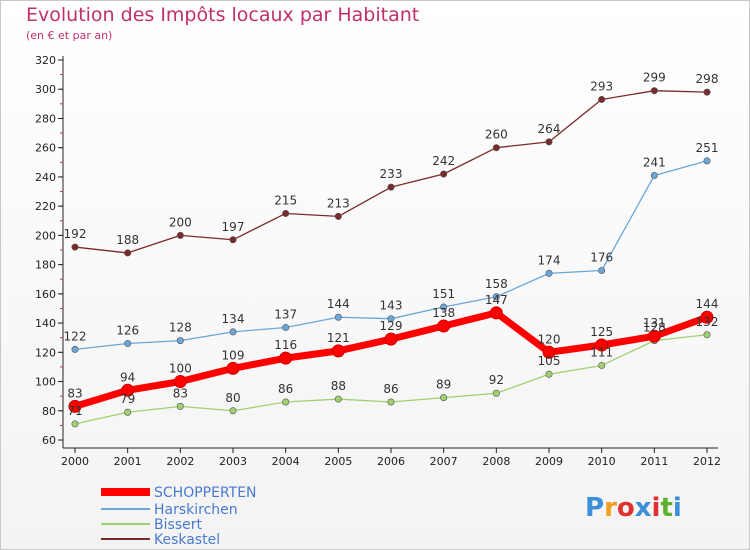 This screenshot has height=550, width=750. I want to click on chart-subtitle: (en € et par an), so click(69, 35).